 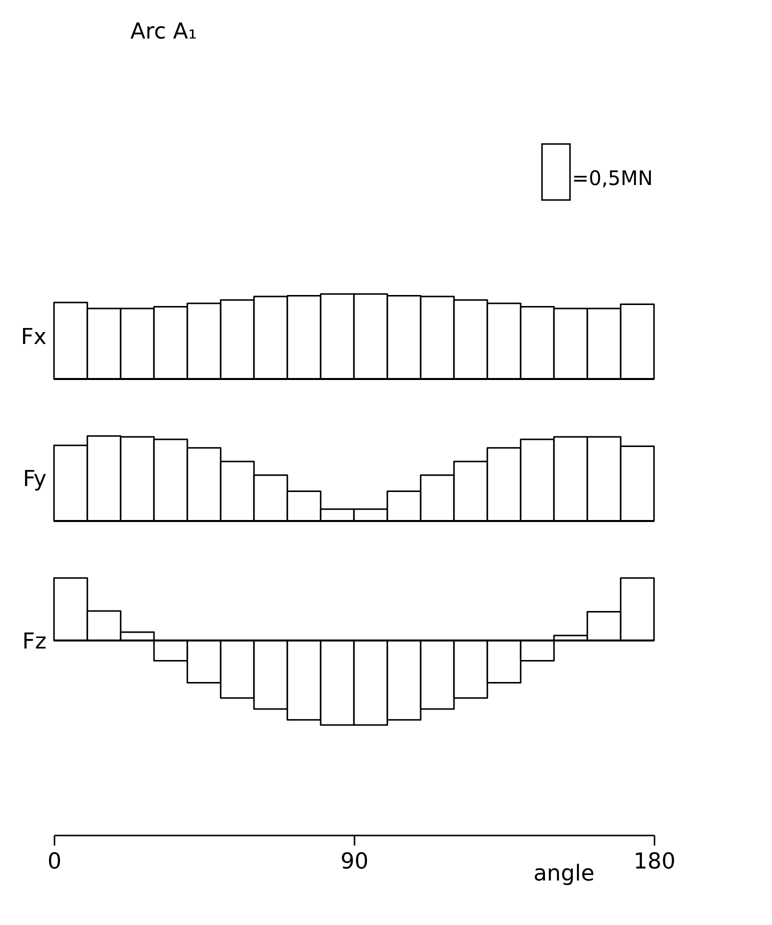 What do you see at coordinates (655, 862) in the screenshot?
I see `x-tick-label: 180` at bounding box center [655, 862].